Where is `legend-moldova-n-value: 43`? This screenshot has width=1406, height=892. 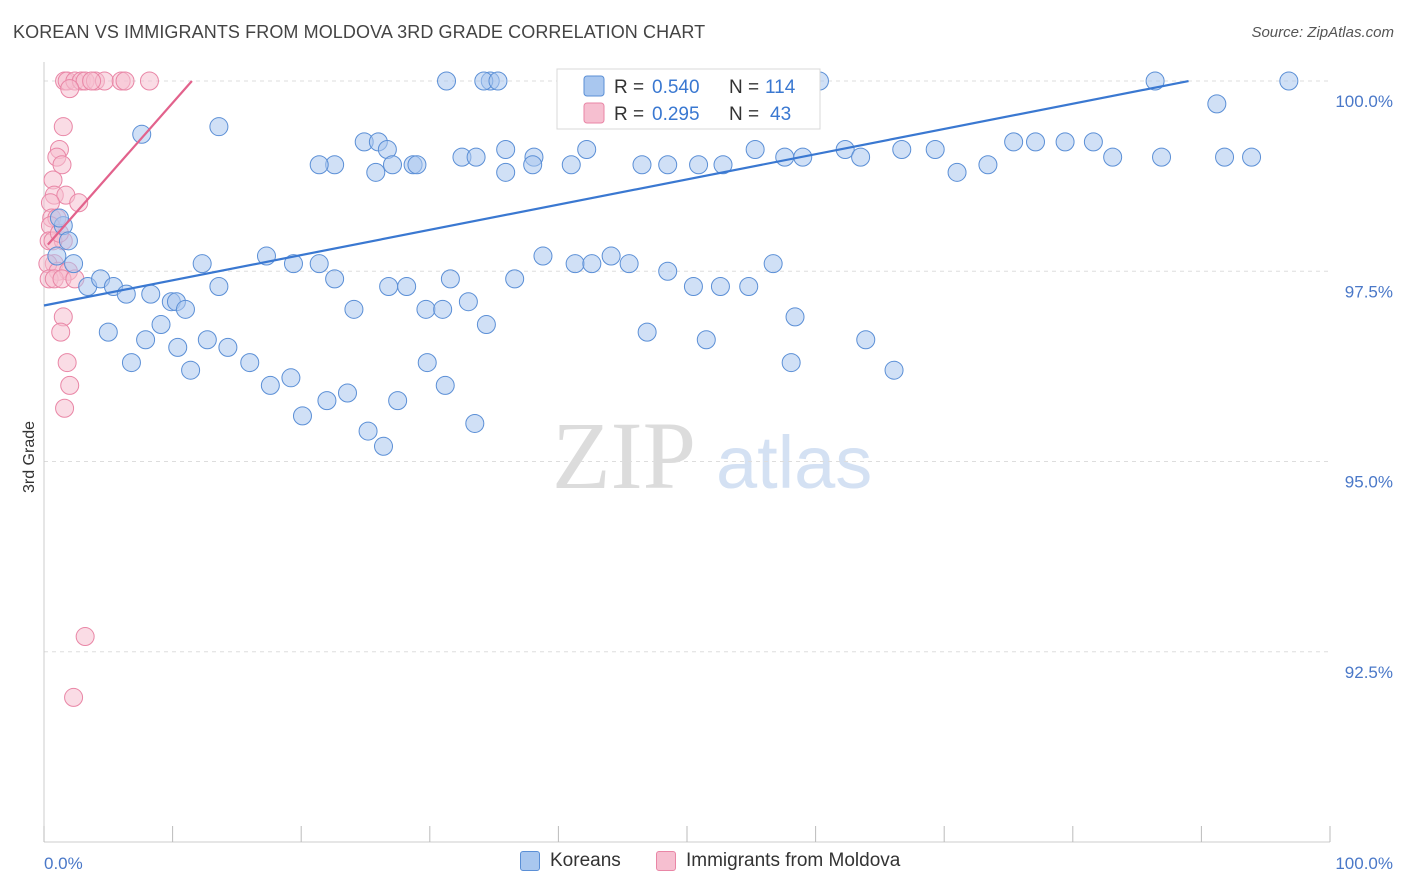 legend-moldova-n-value: 43 is located at coordinates (780, 114).